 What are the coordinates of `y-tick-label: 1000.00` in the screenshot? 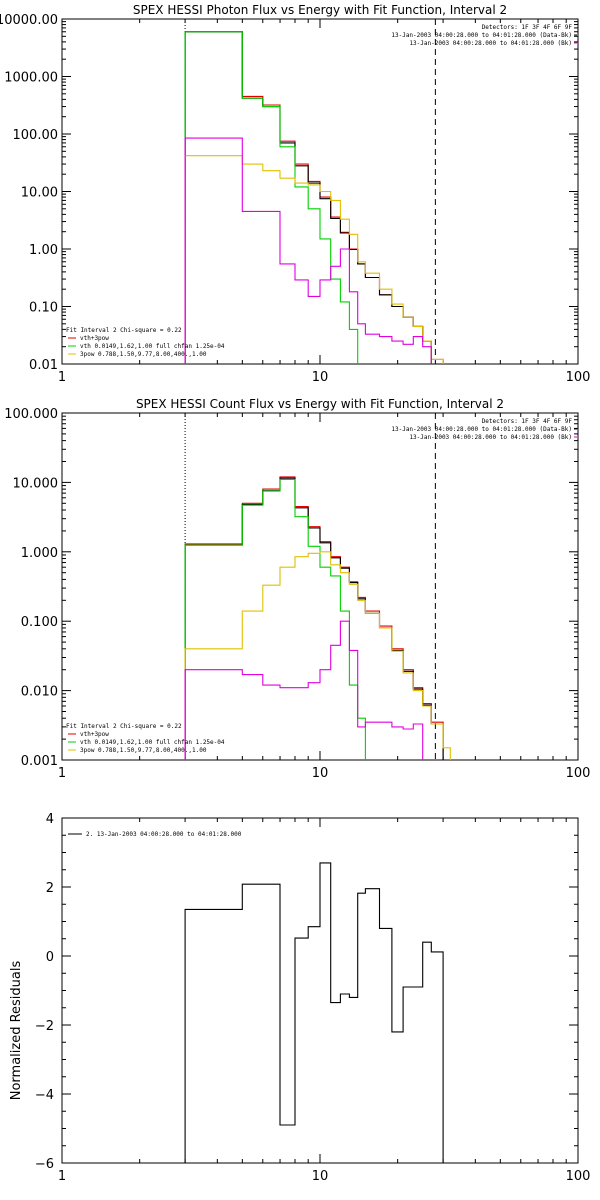 It's located at (31, 78).